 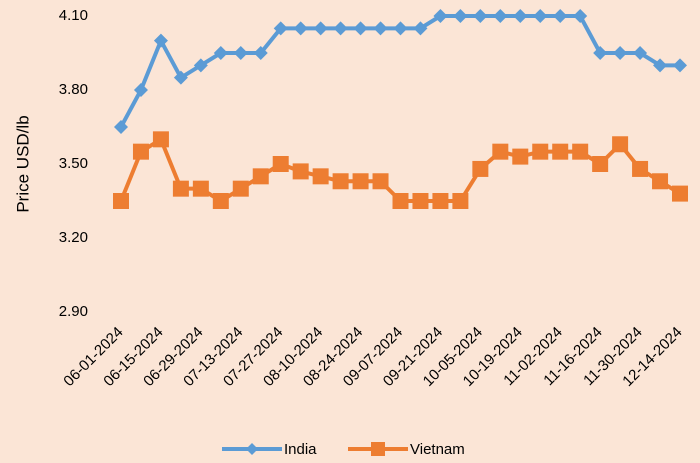 What do you see at coordinates (437, 449) in the screenshot?
I see `legend-label: Vietnam` at bounding box center [437, 449].